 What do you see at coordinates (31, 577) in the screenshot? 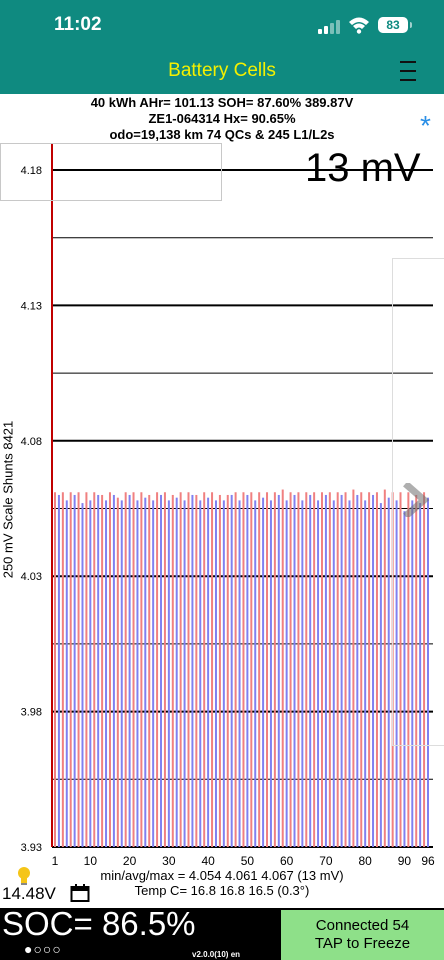
I see `y-tick-label: 4.03` at bounding box center [31, 577].